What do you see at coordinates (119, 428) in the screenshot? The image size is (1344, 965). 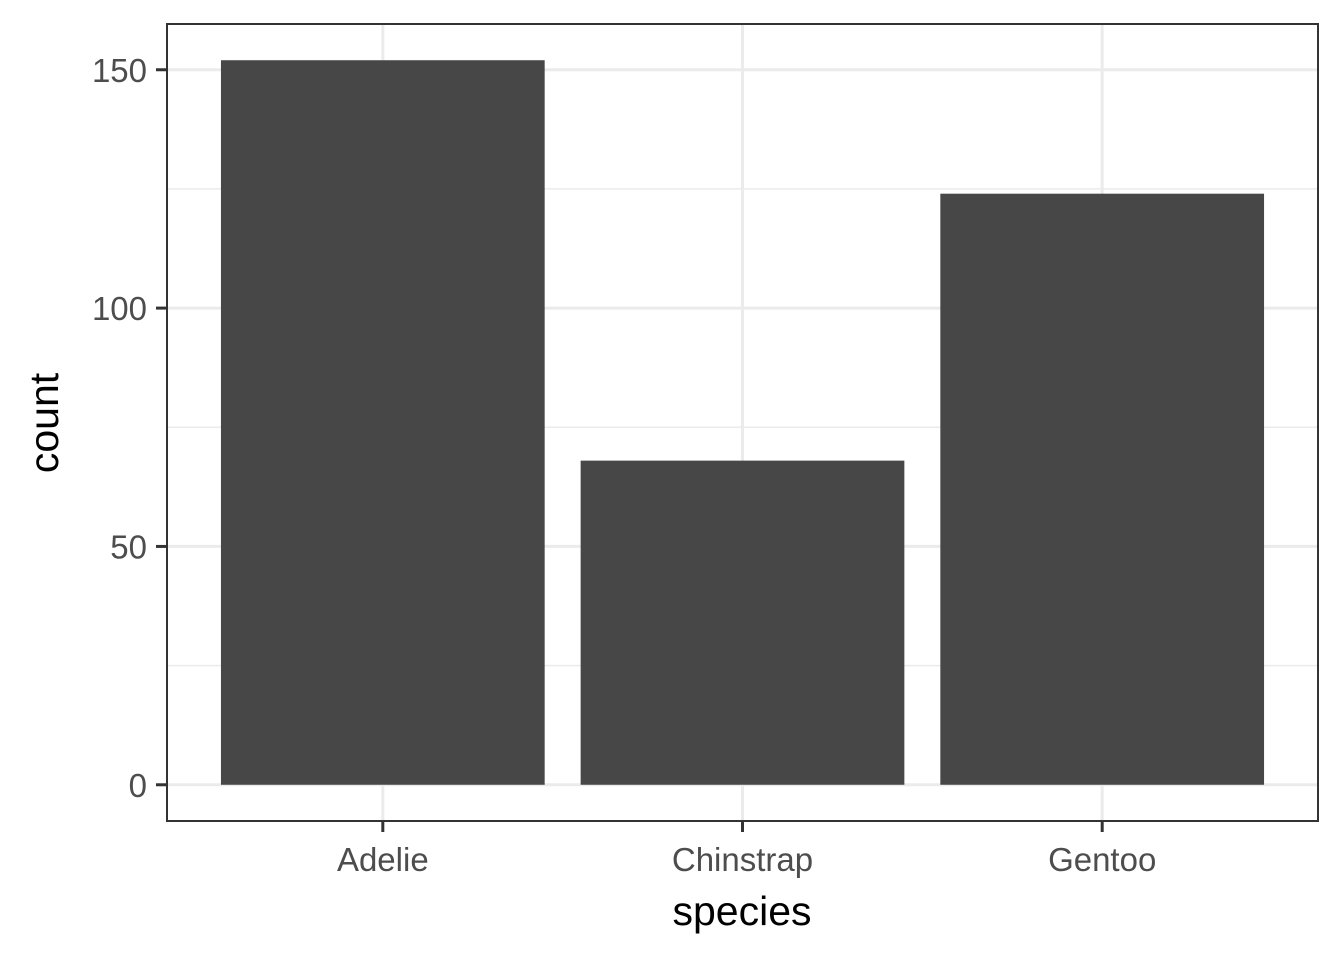 I see `y-axis-tick-labels: 0 50 100 150` at bounding box center [119, 428].